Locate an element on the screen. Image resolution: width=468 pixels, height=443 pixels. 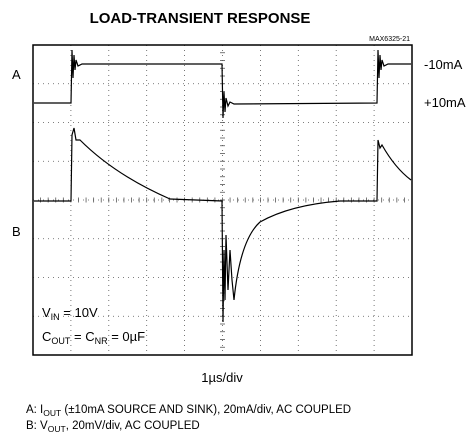
trace-a is located at coordinates (222, 84).